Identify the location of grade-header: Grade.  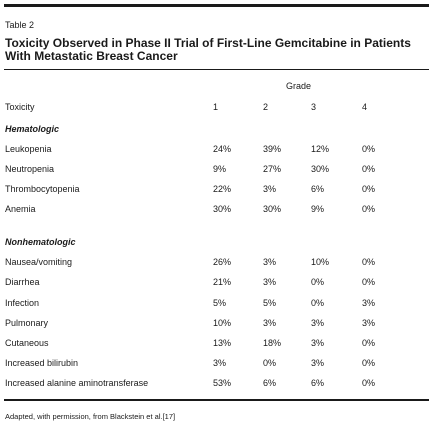
(299, 86).